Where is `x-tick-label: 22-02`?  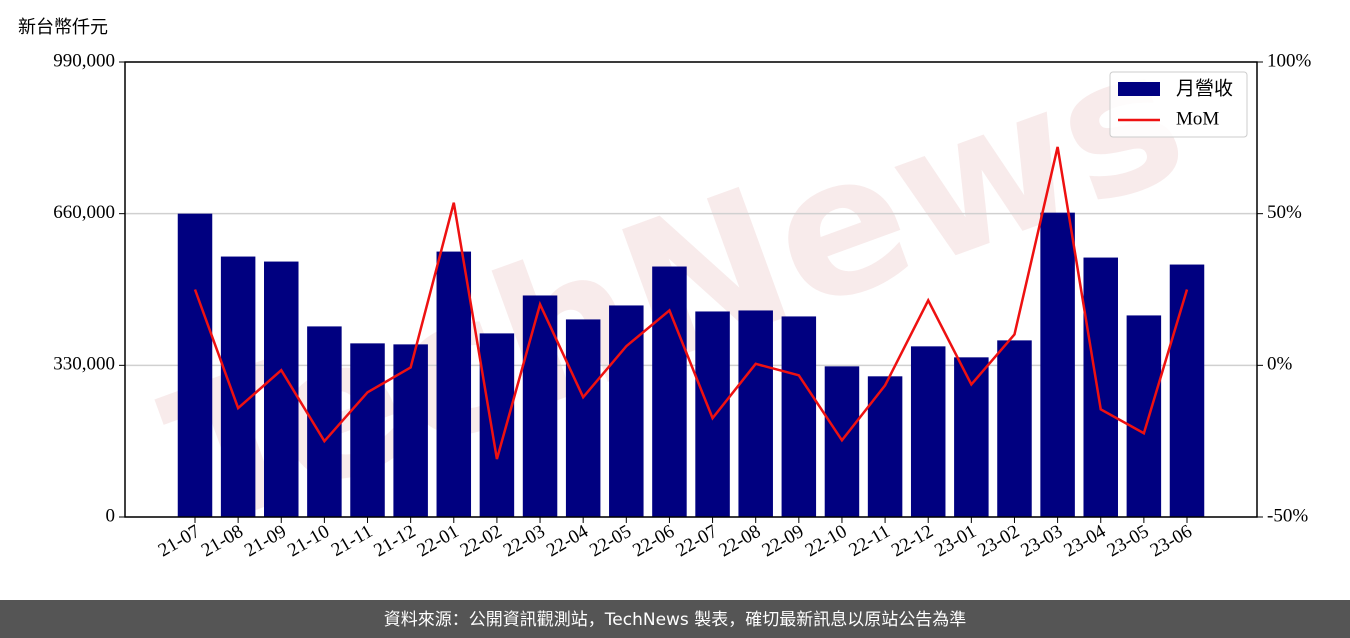
x-tick-label: 22-02 is located at coordinates (481, 541).